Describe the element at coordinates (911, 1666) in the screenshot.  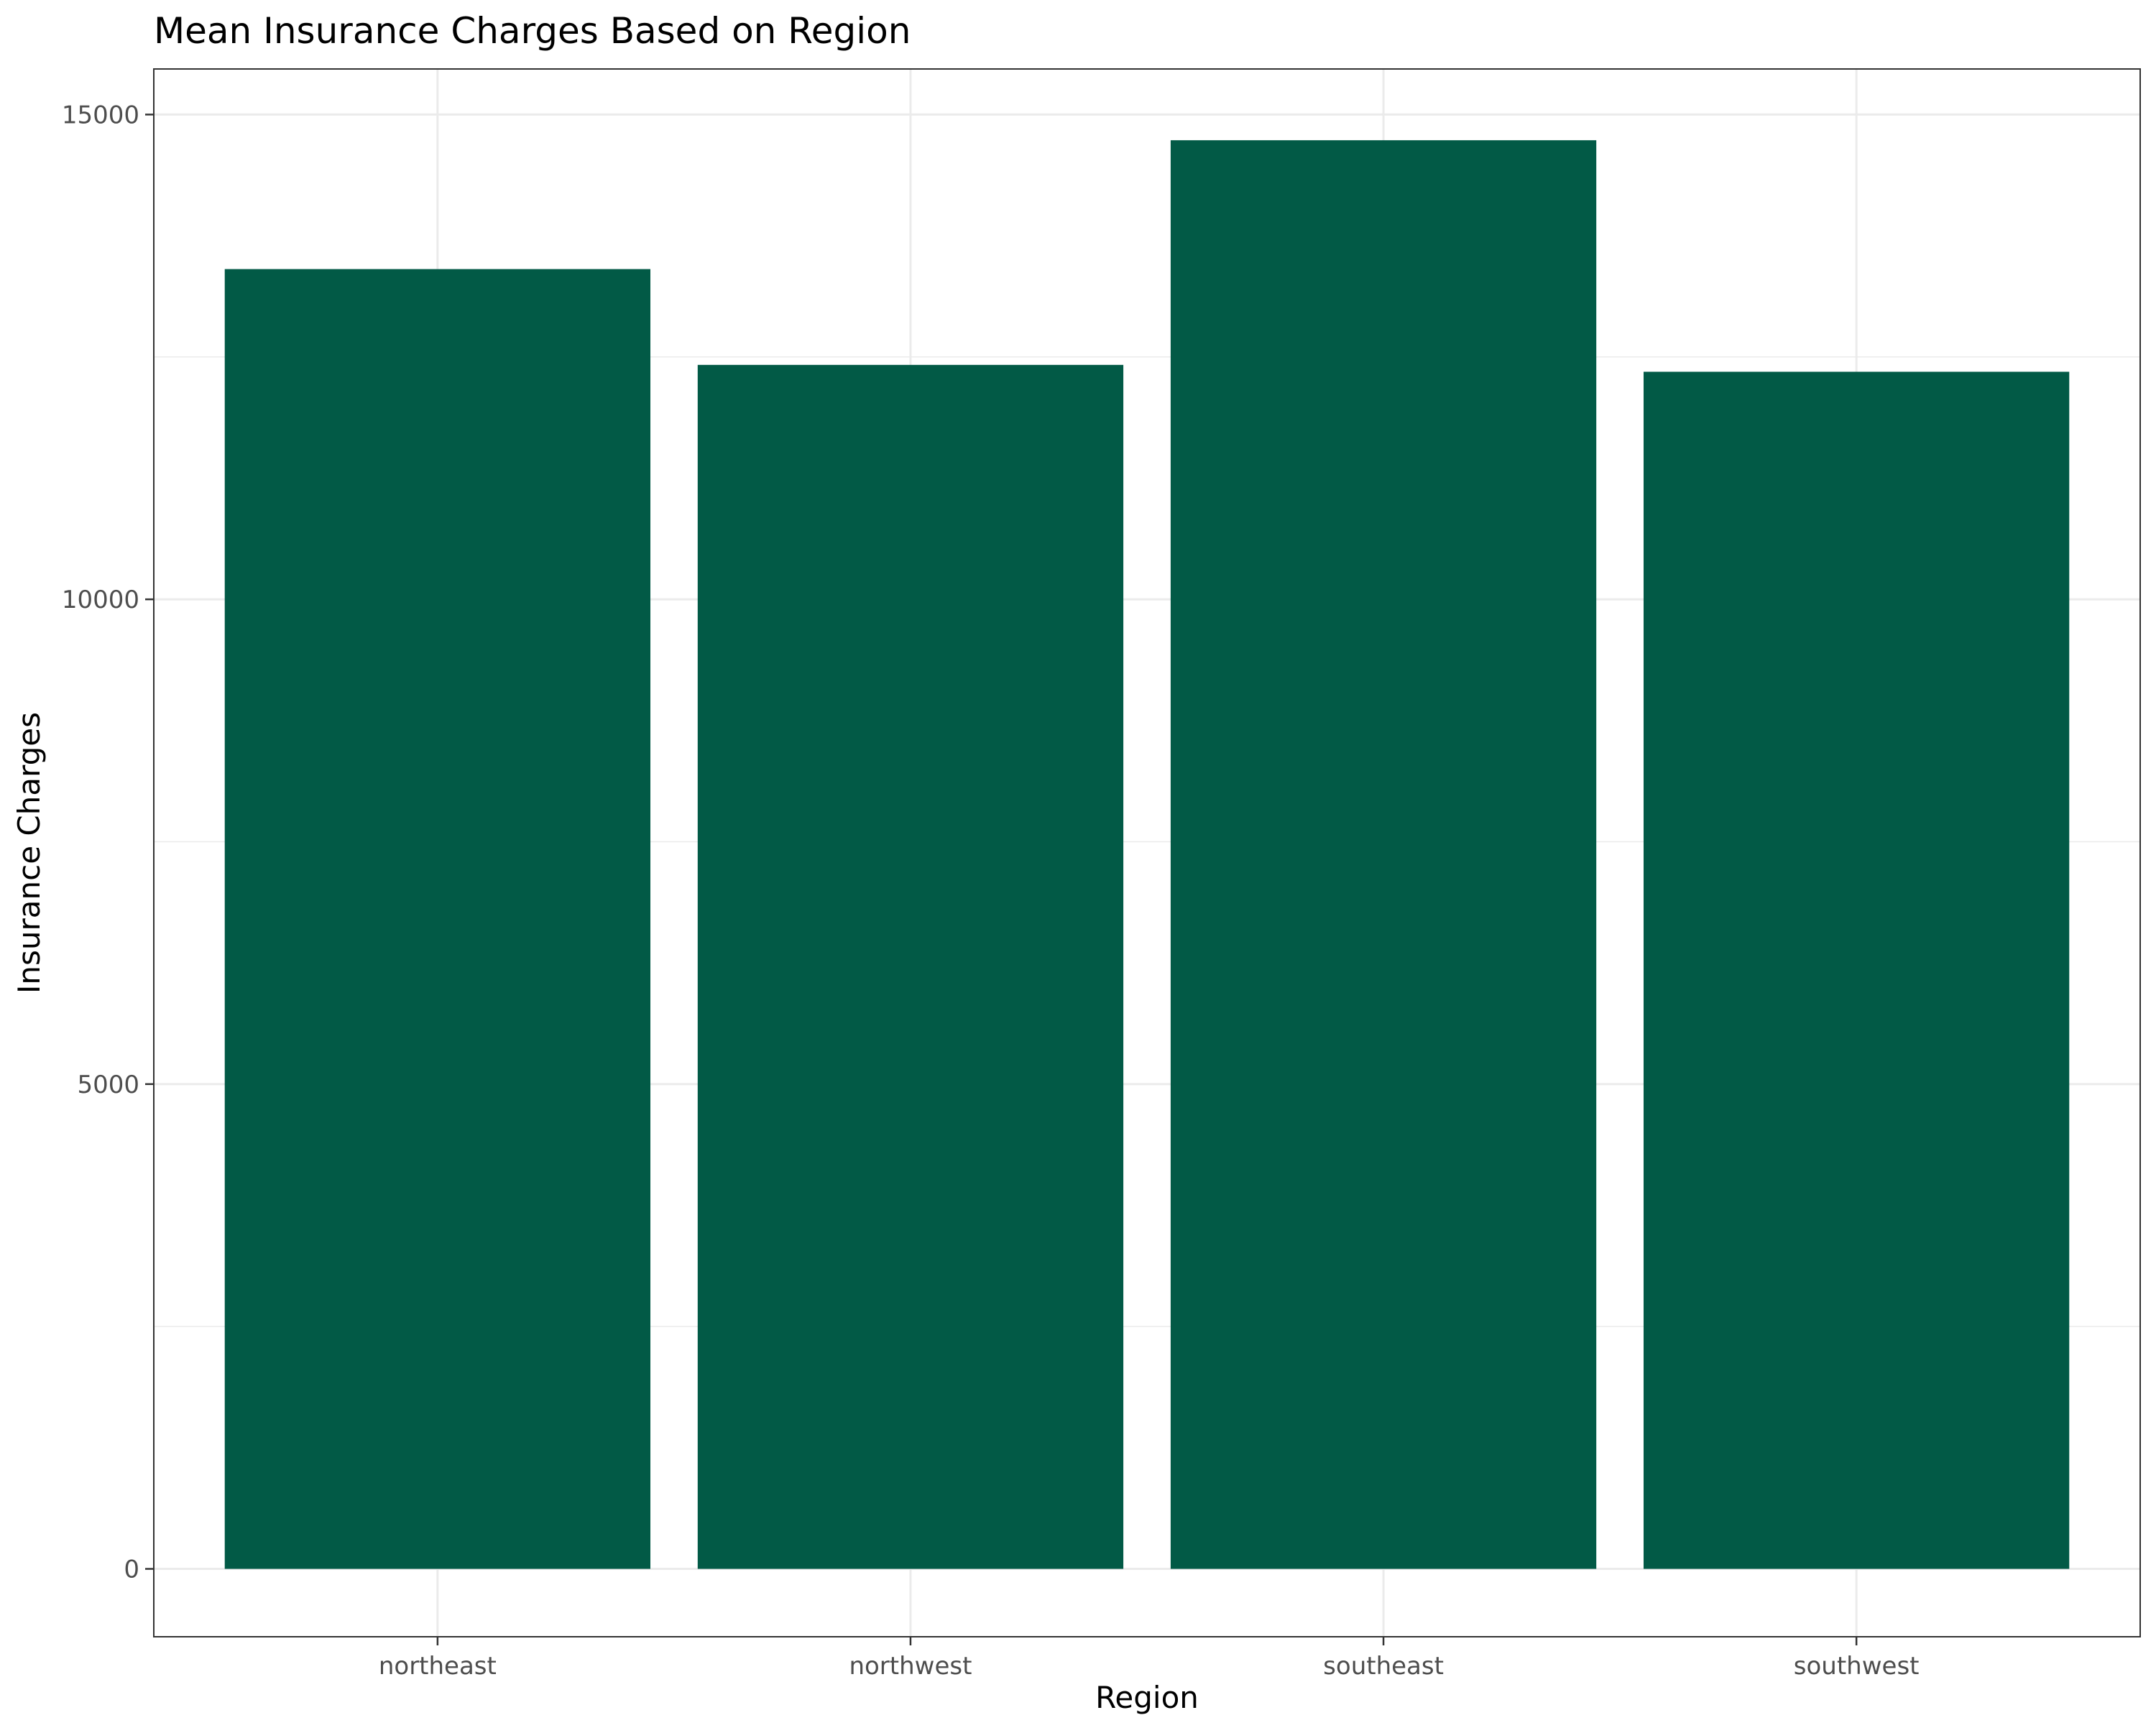
I see `x-tick-label: northwest` at that location.